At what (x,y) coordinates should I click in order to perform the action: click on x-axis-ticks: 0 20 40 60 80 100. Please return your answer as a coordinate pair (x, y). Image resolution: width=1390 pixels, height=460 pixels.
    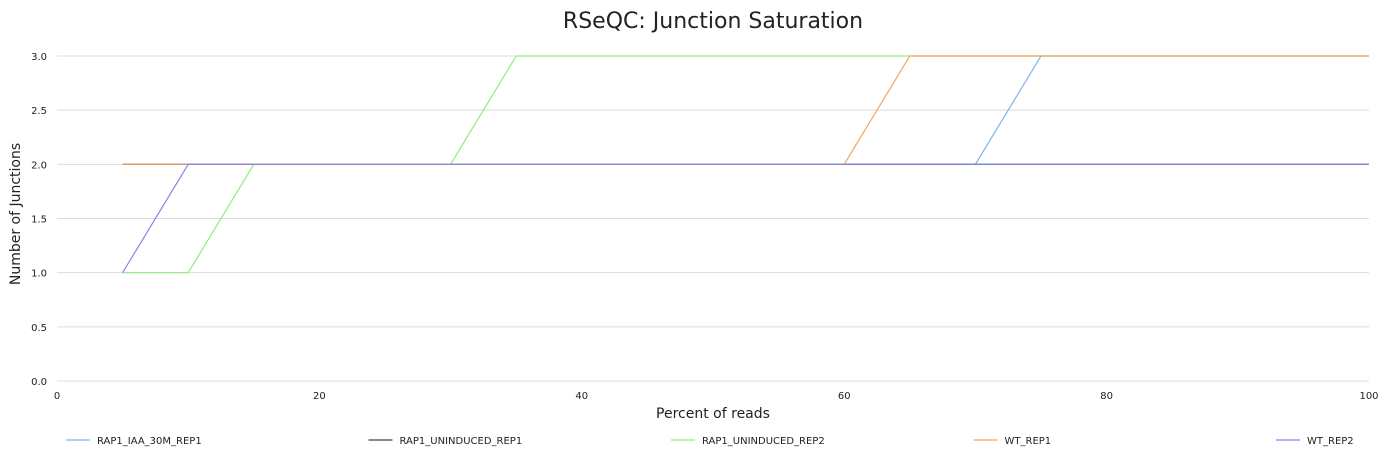
    Looking at the image, I should click on (716, 396).